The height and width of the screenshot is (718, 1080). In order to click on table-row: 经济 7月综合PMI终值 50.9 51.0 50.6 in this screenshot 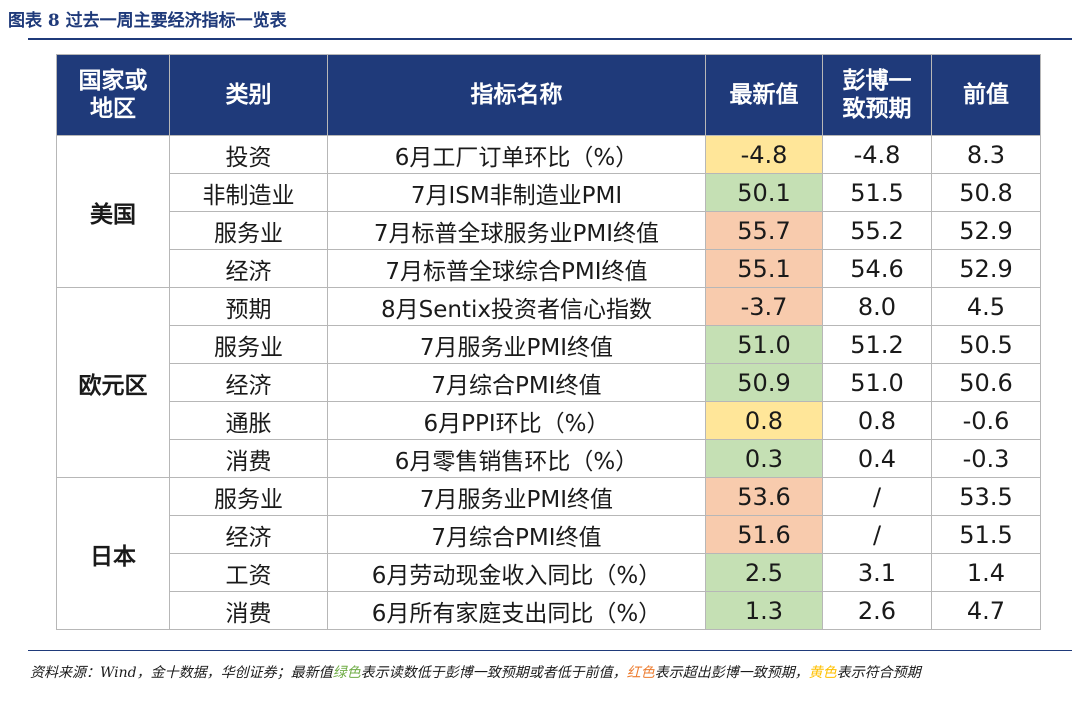, I will do `click(549, 382)`.